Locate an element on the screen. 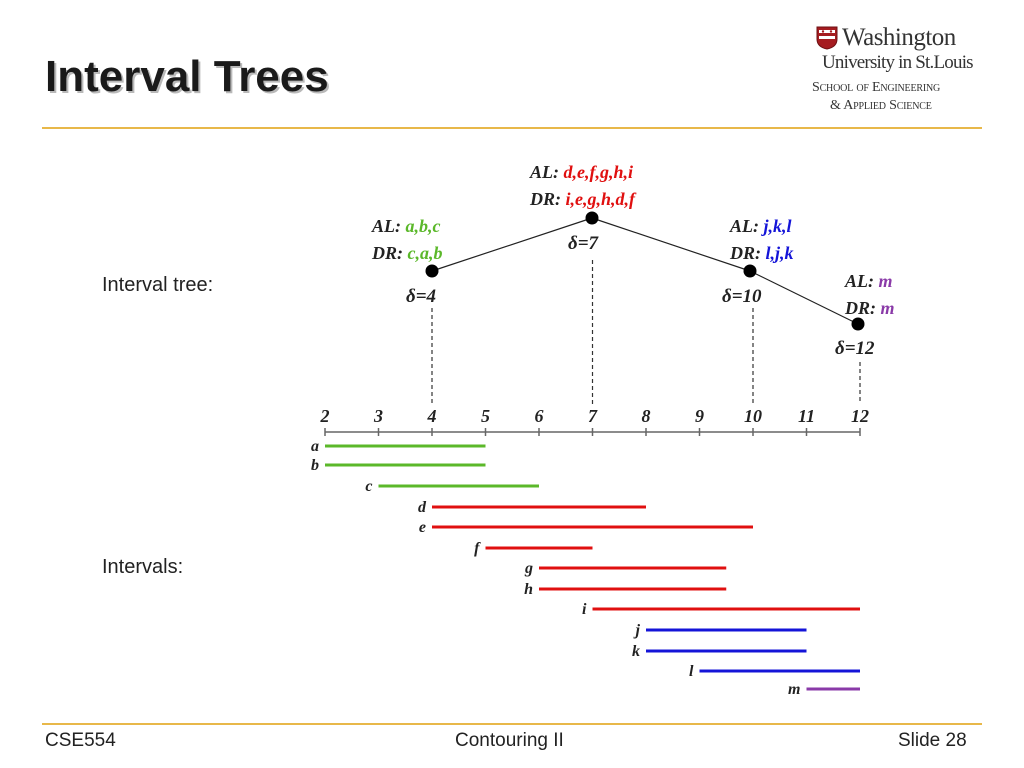 This screenshot has height=768, width=1024. crest-icon is located at coordinates (827, 38).